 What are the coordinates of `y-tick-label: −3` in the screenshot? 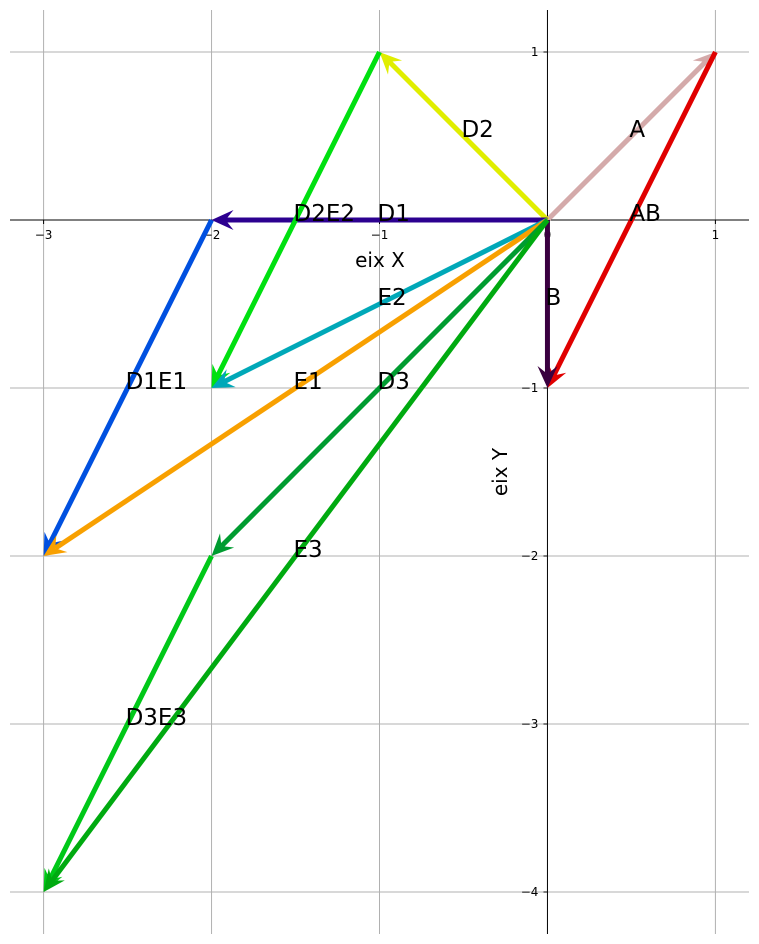 It's located at (530, 724).